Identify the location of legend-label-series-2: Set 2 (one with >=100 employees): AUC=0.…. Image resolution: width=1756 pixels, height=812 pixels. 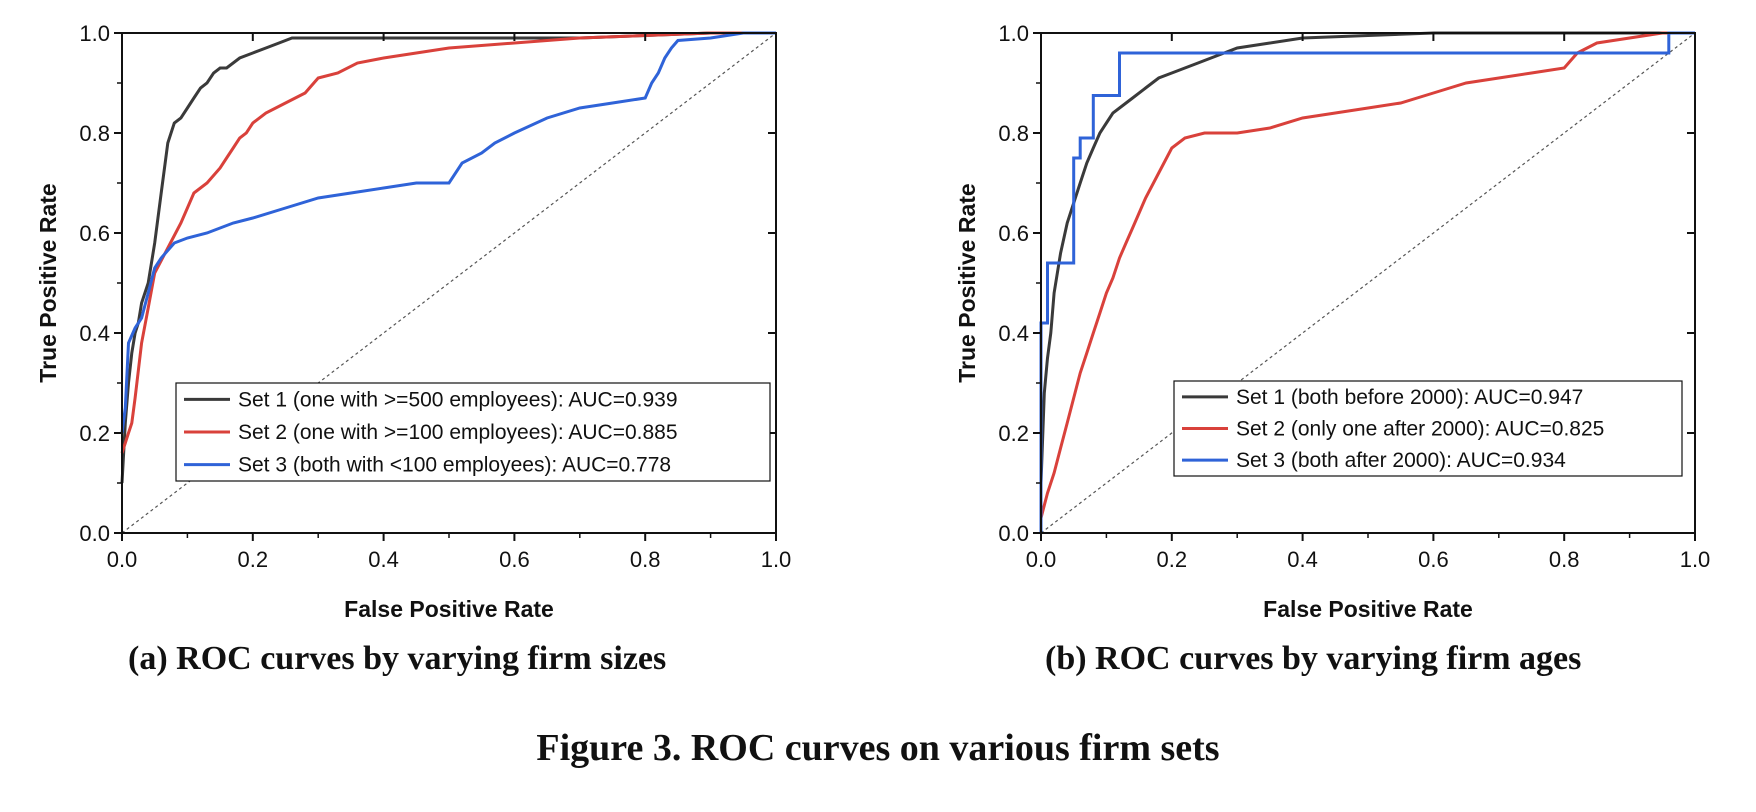
(458, 432).